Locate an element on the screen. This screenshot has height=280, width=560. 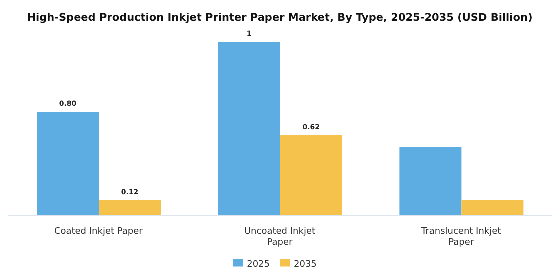
x-tick-label: Uncoated Inkjet Paper is located at coordinates (280, 237).